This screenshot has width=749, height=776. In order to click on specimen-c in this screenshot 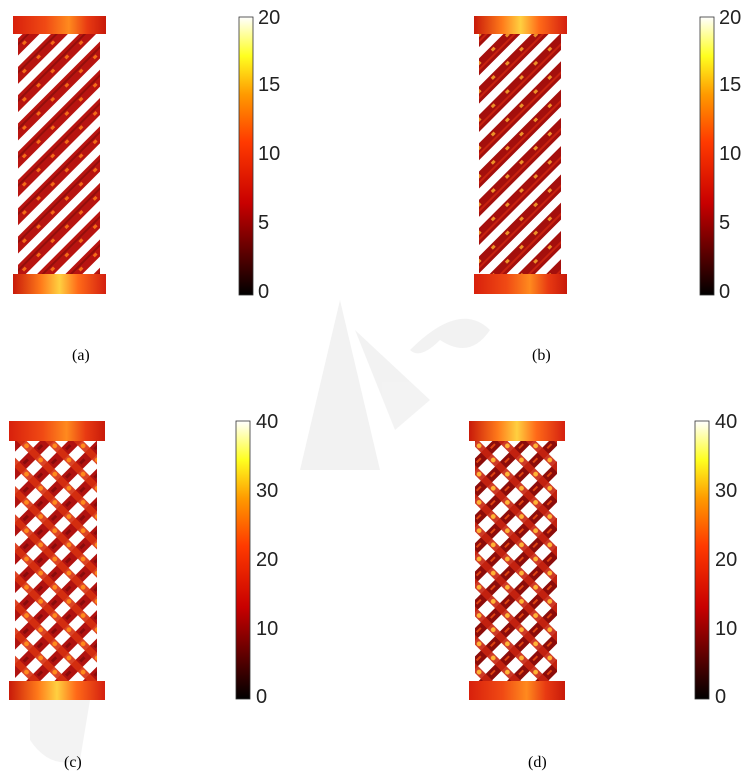, I will do `click(57, 560)`.